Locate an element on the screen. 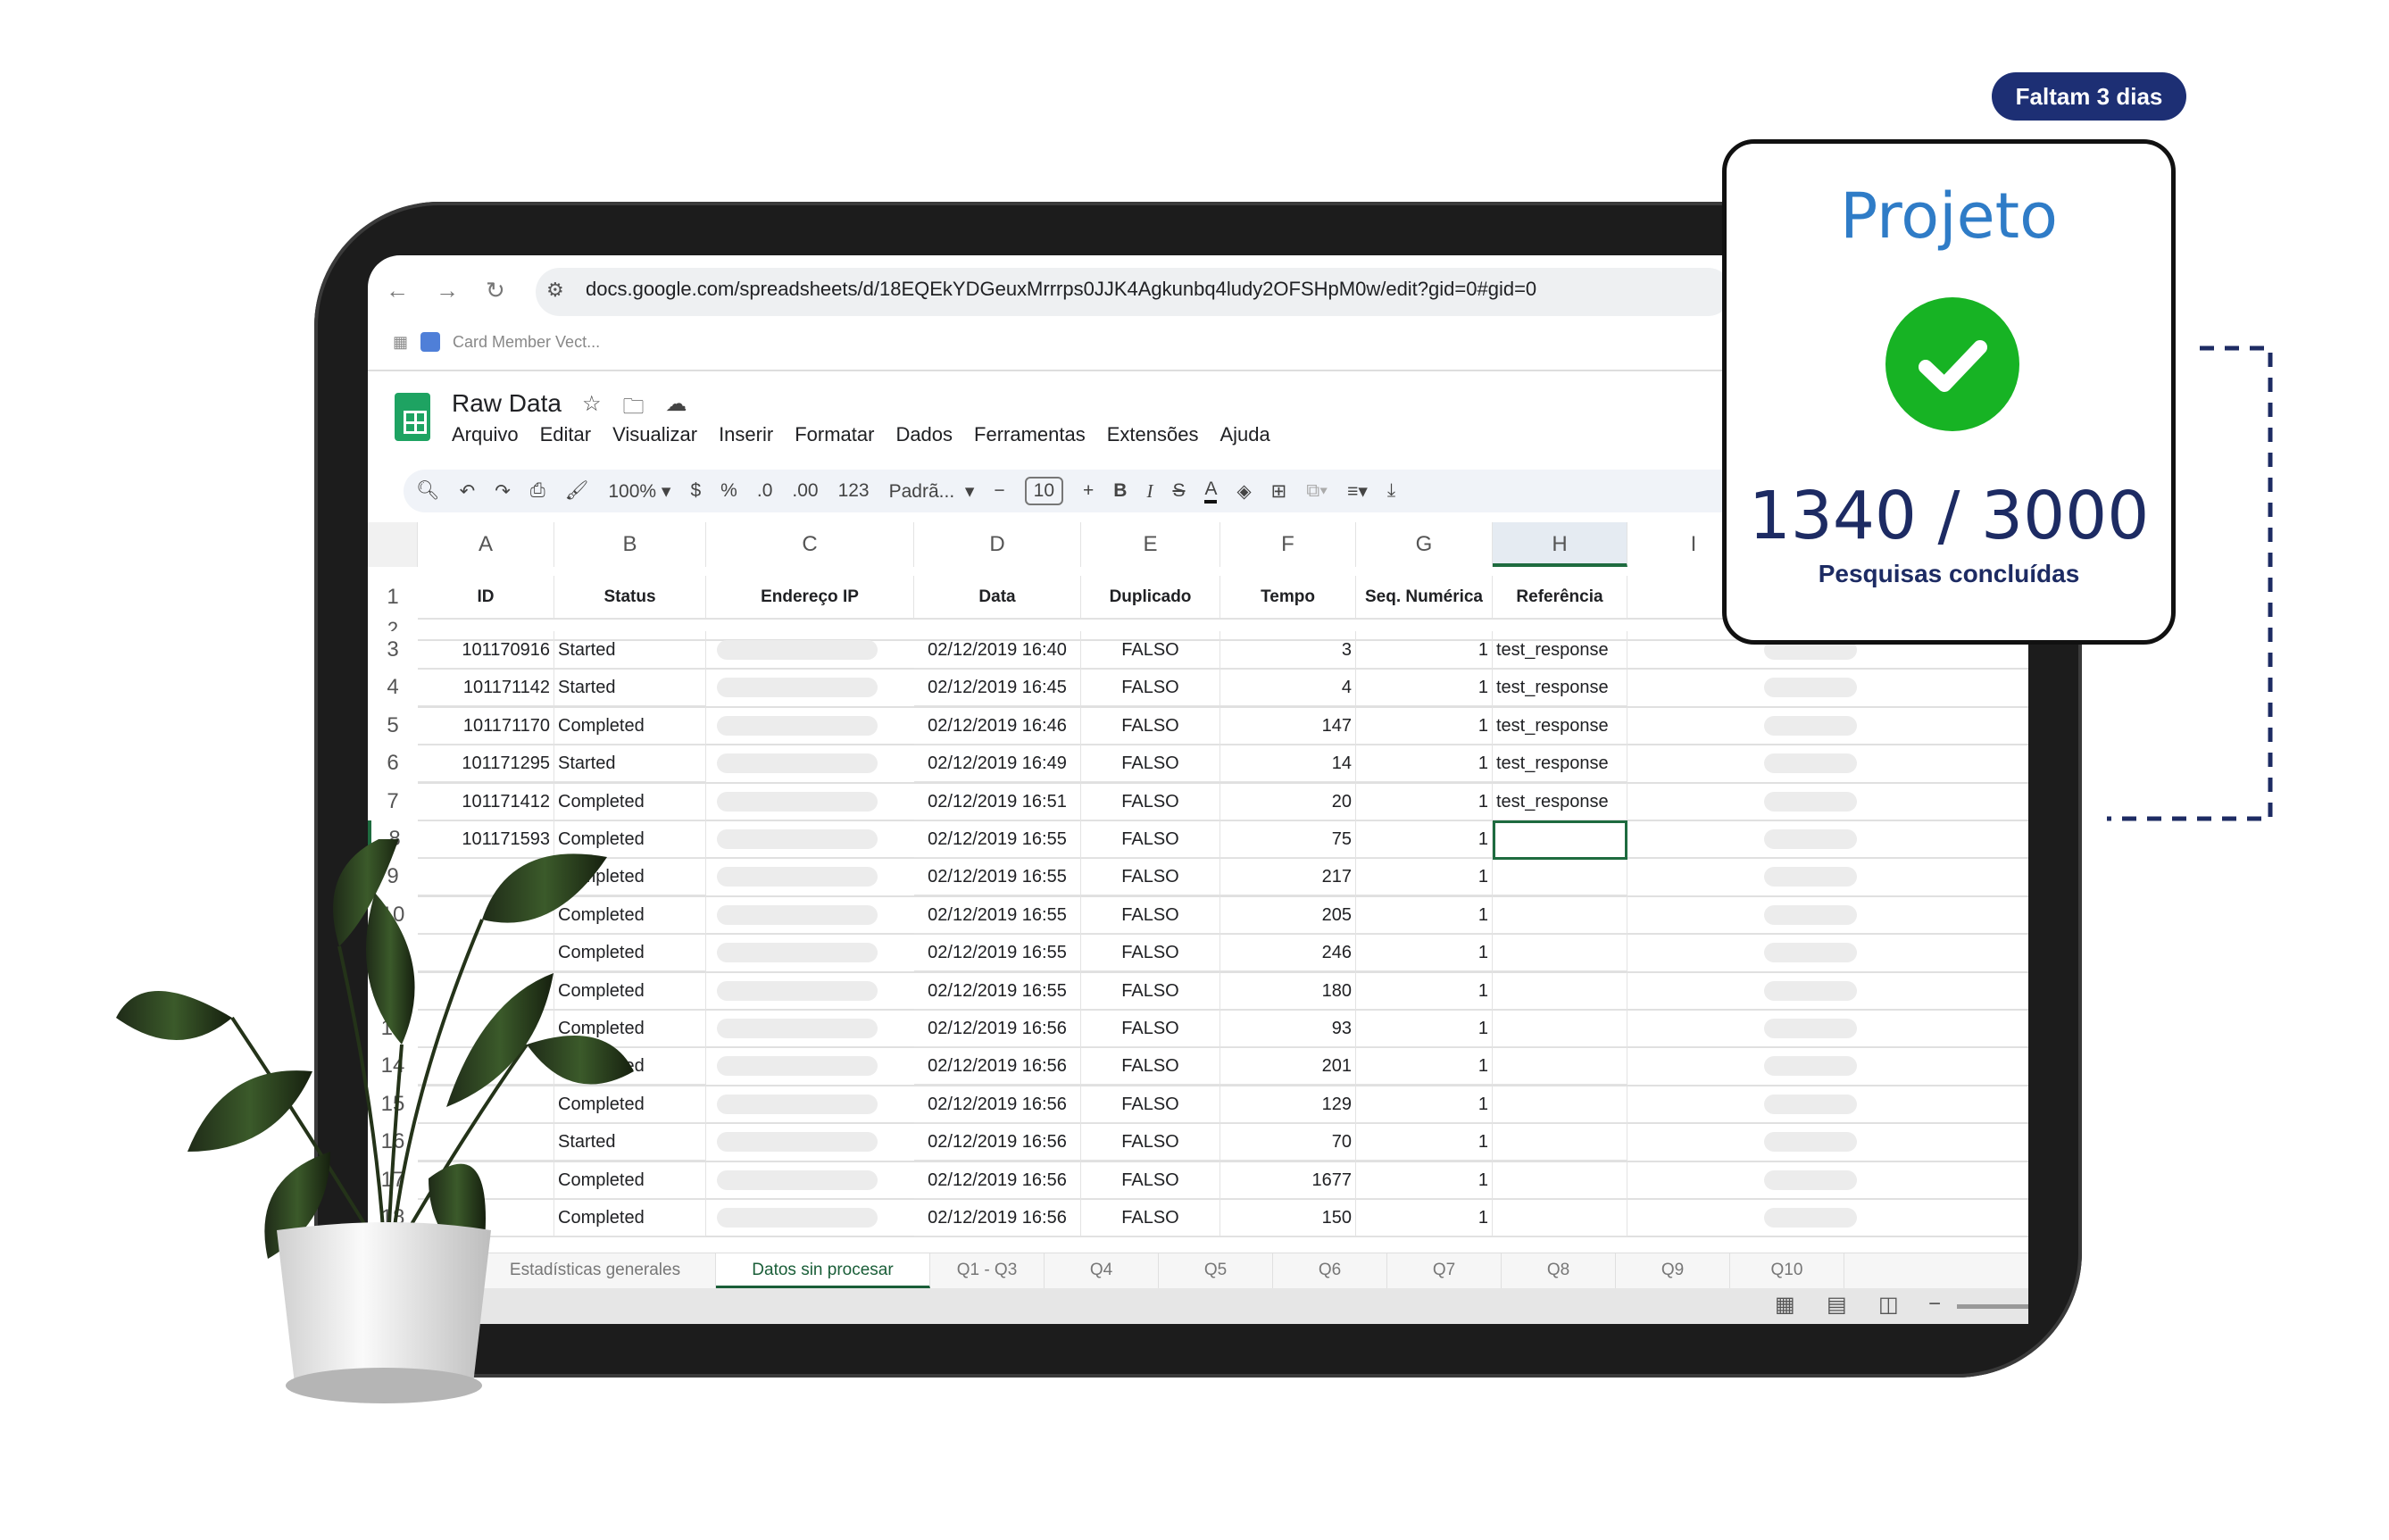  decrease-decimal-button: .0 is located at coordinates (764, 490).